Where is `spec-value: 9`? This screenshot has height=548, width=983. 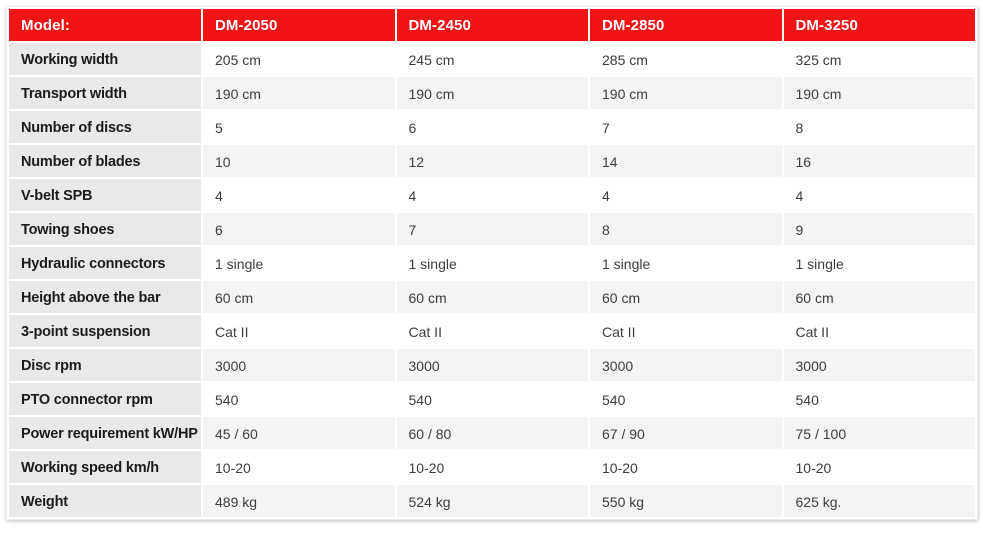 spec-value: 9 is located at coordinates (879, 229).